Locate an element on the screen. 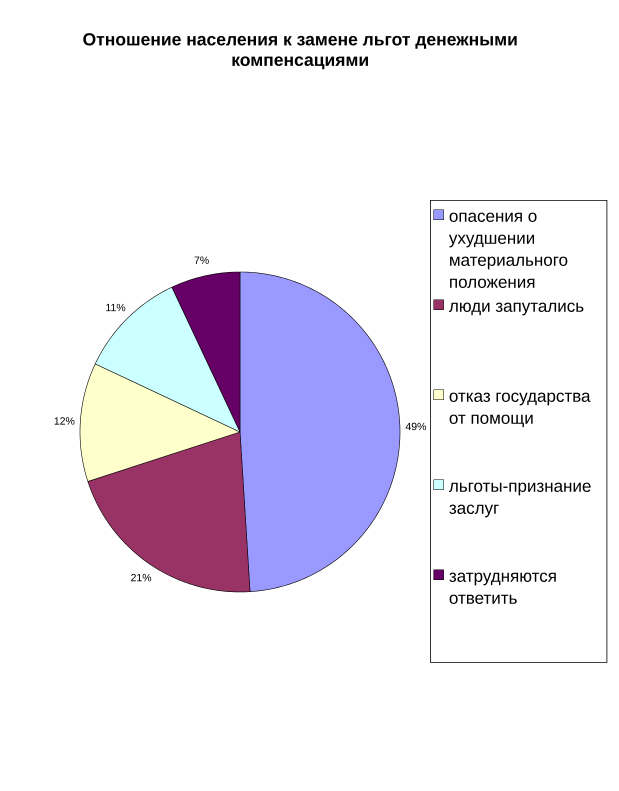 This screenshot has width=619, height=791. data-label: 21% is located at coordinates (141, 578).